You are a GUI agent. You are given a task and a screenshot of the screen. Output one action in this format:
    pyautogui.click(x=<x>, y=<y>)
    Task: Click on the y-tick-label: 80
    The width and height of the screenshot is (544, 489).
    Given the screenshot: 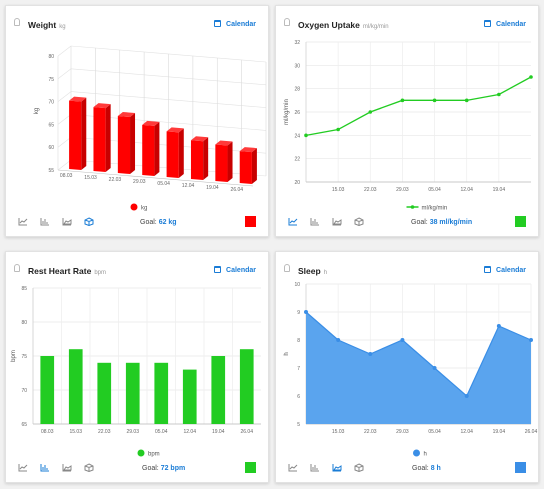 What is the action you would take?
    pyautogui.click(x=51, y=57)
    